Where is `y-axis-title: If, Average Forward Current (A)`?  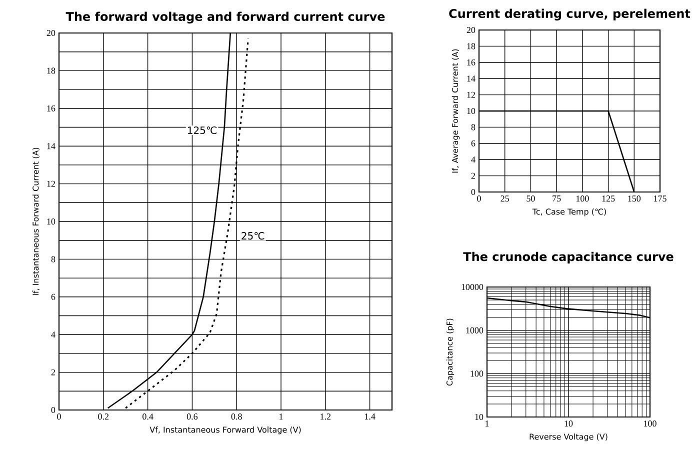
y-axis-title: If, Average Forward Current (A) is located at coordinates (456, 111).